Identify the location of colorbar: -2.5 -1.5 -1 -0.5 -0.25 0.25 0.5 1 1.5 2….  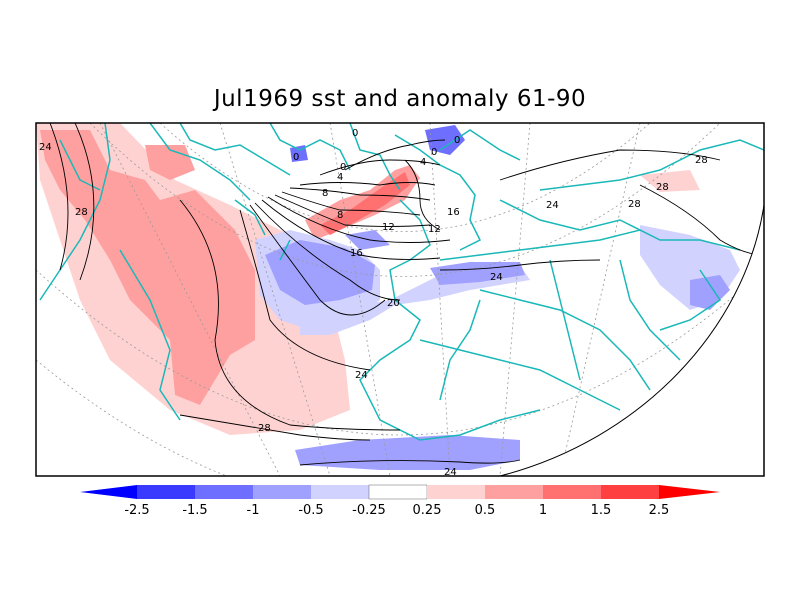
(400, 501).